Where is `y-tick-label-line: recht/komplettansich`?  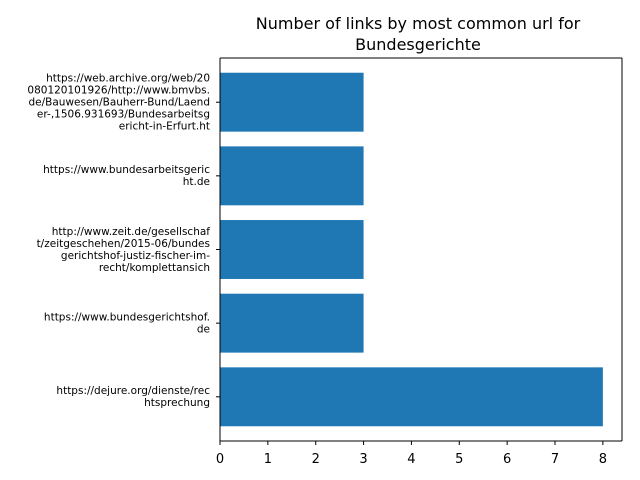
y-tick-label-line: recht/komplettansich is located at coordinates (154, 268).